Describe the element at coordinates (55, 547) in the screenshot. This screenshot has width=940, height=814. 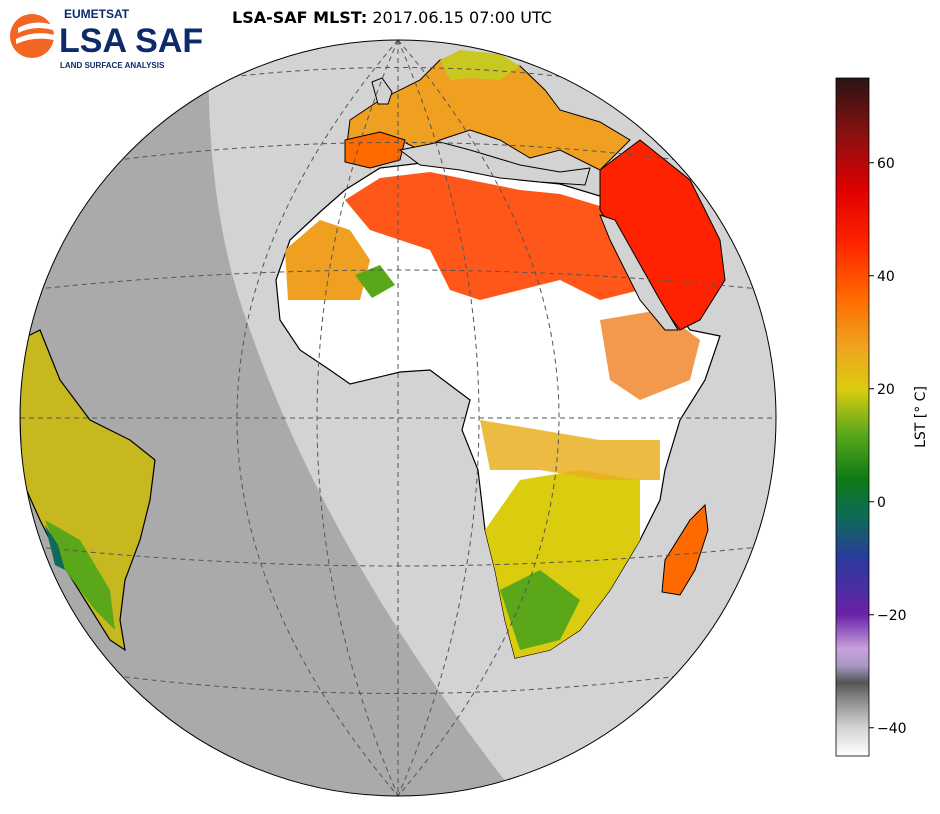
I see `lst-south-america-dark` at that location.